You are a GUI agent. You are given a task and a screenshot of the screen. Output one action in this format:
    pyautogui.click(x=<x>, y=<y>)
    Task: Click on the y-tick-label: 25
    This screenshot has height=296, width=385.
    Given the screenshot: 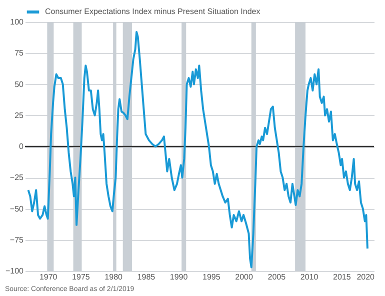 What is the action you would take?
    pyautogui.click(x=19, y=115)
    